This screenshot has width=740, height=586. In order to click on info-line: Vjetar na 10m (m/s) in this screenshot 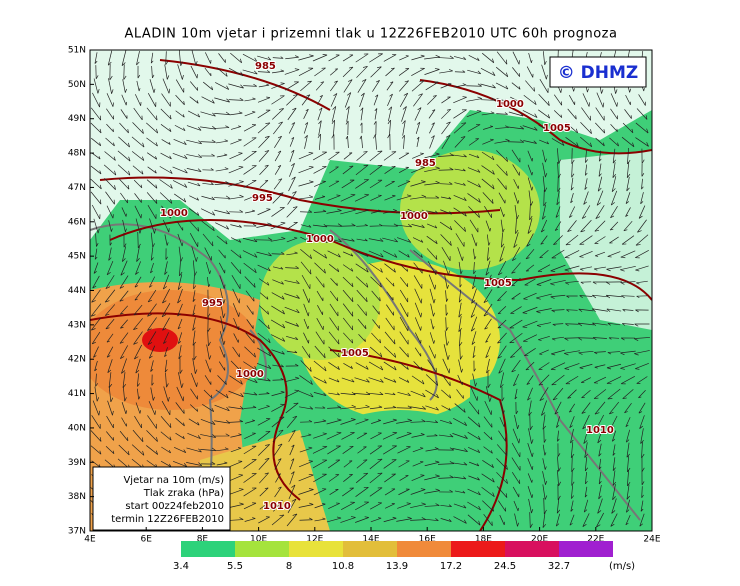, I will do `click(173, 480)`.